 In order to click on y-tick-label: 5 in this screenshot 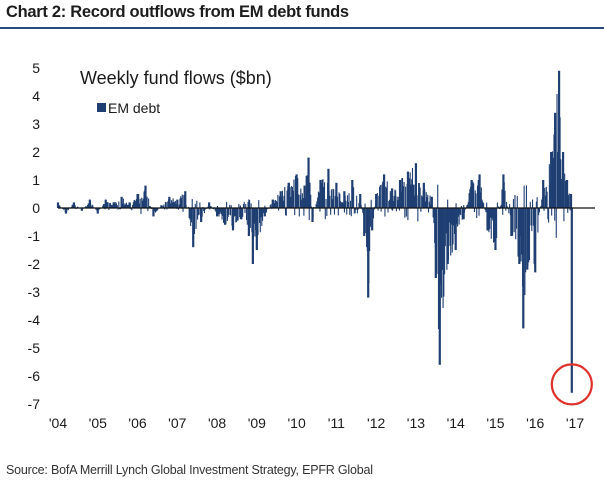, I will do `click(36, 68)`.